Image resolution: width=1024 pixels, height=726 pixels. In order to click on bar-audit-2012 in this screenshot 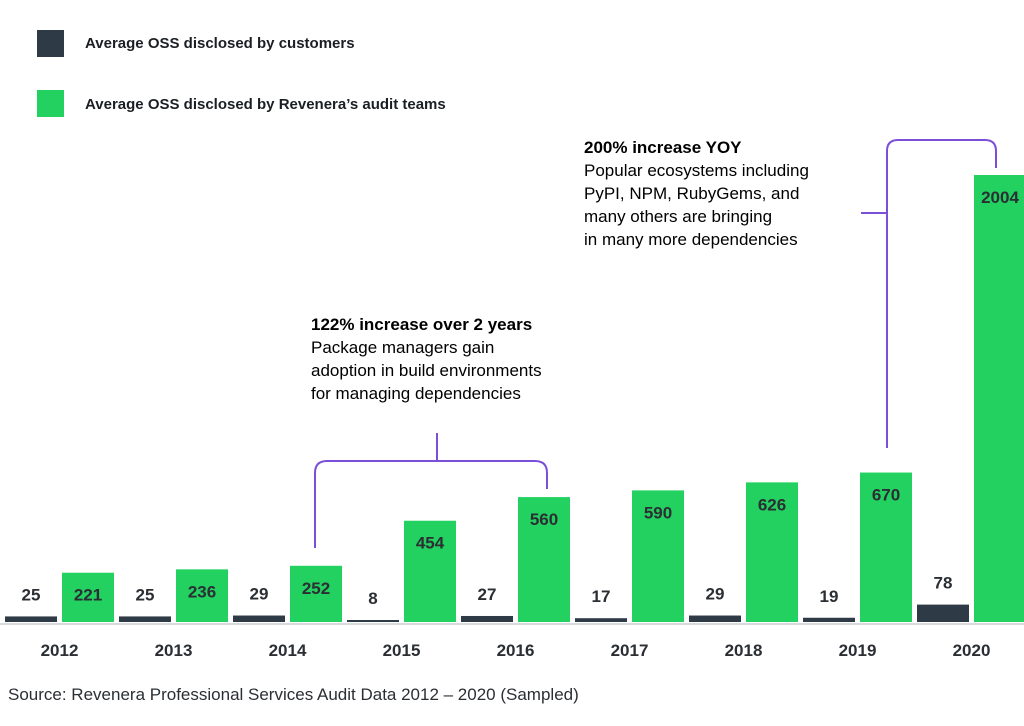, I will do `click(88, 597)`.